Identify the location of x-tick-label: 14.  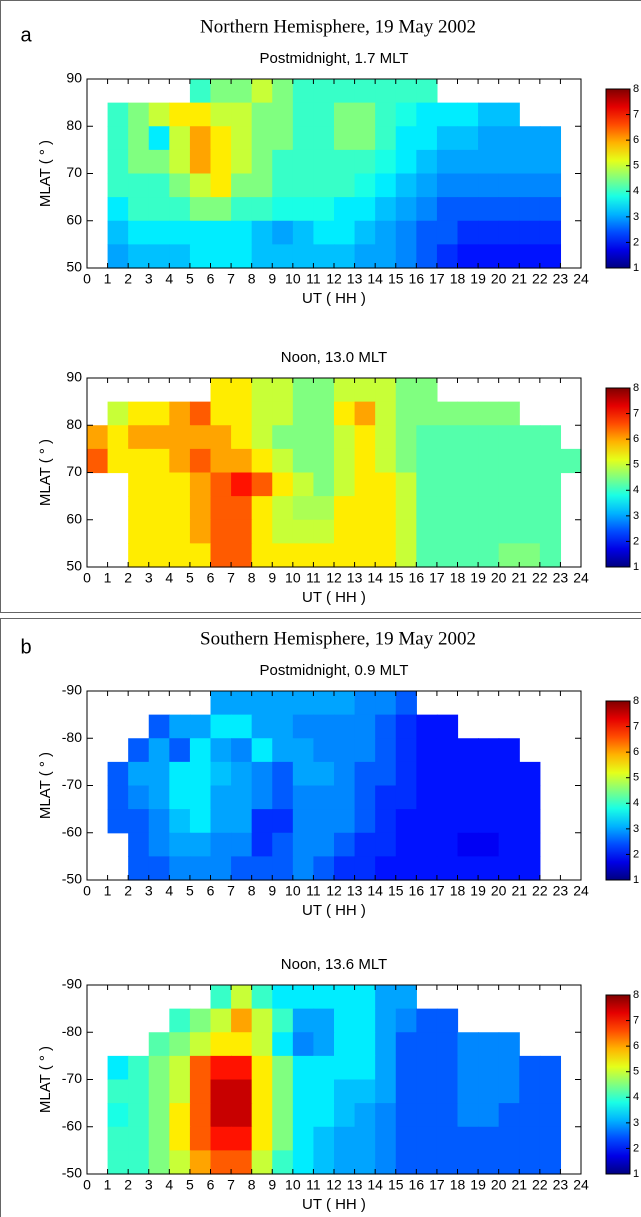
(375, 891).